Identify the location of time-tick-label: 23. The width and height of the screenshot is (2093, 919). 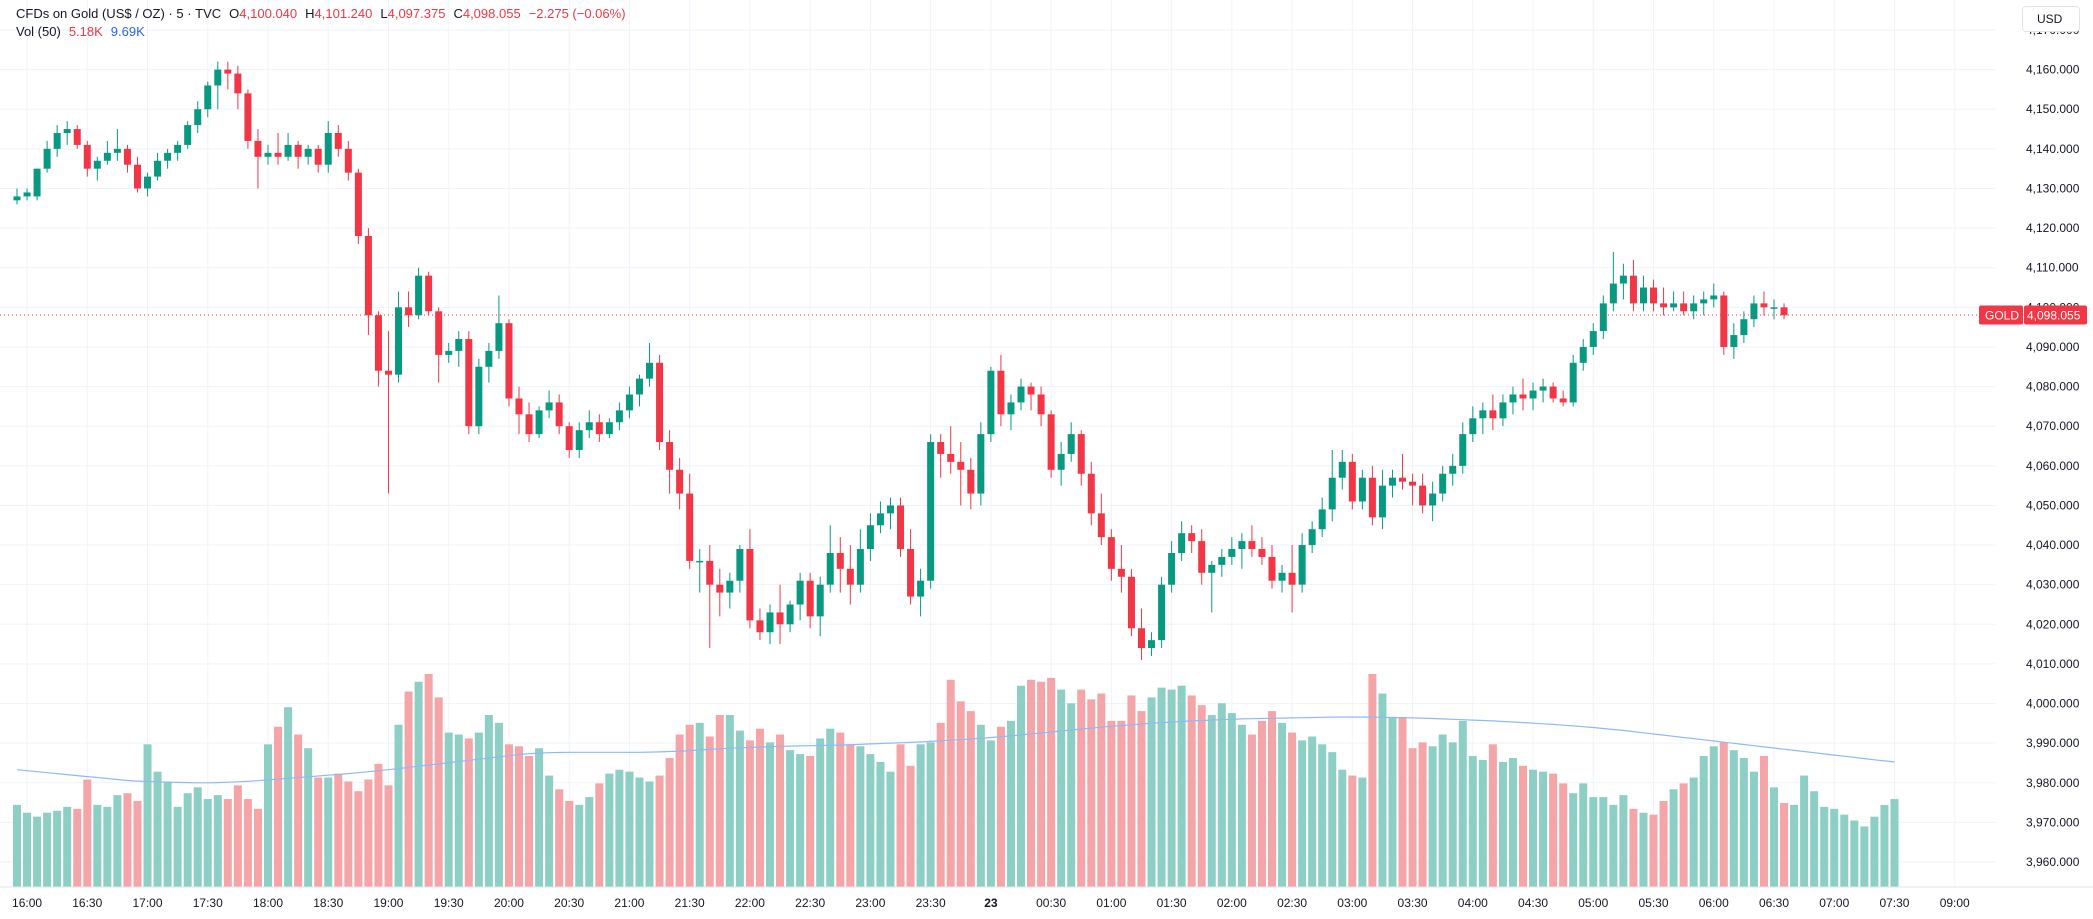
(991, 903).